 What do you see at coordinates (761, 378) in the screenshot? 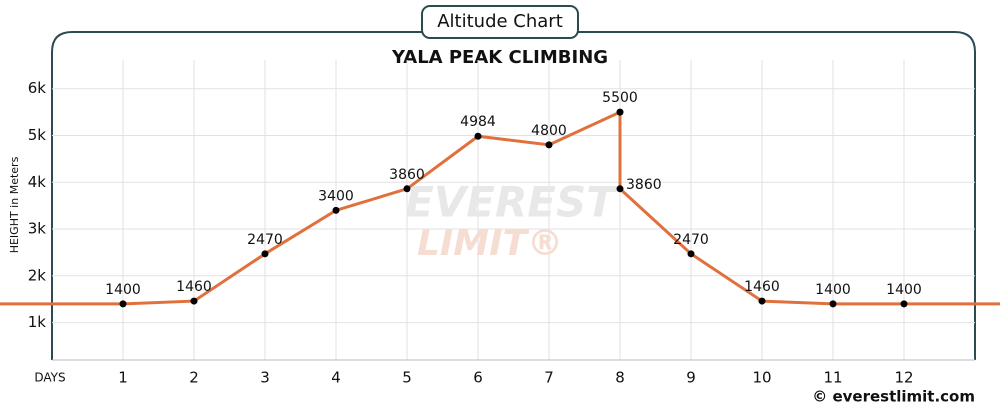
I see `x-tick-label: 10` at bounding box center [761, 378].